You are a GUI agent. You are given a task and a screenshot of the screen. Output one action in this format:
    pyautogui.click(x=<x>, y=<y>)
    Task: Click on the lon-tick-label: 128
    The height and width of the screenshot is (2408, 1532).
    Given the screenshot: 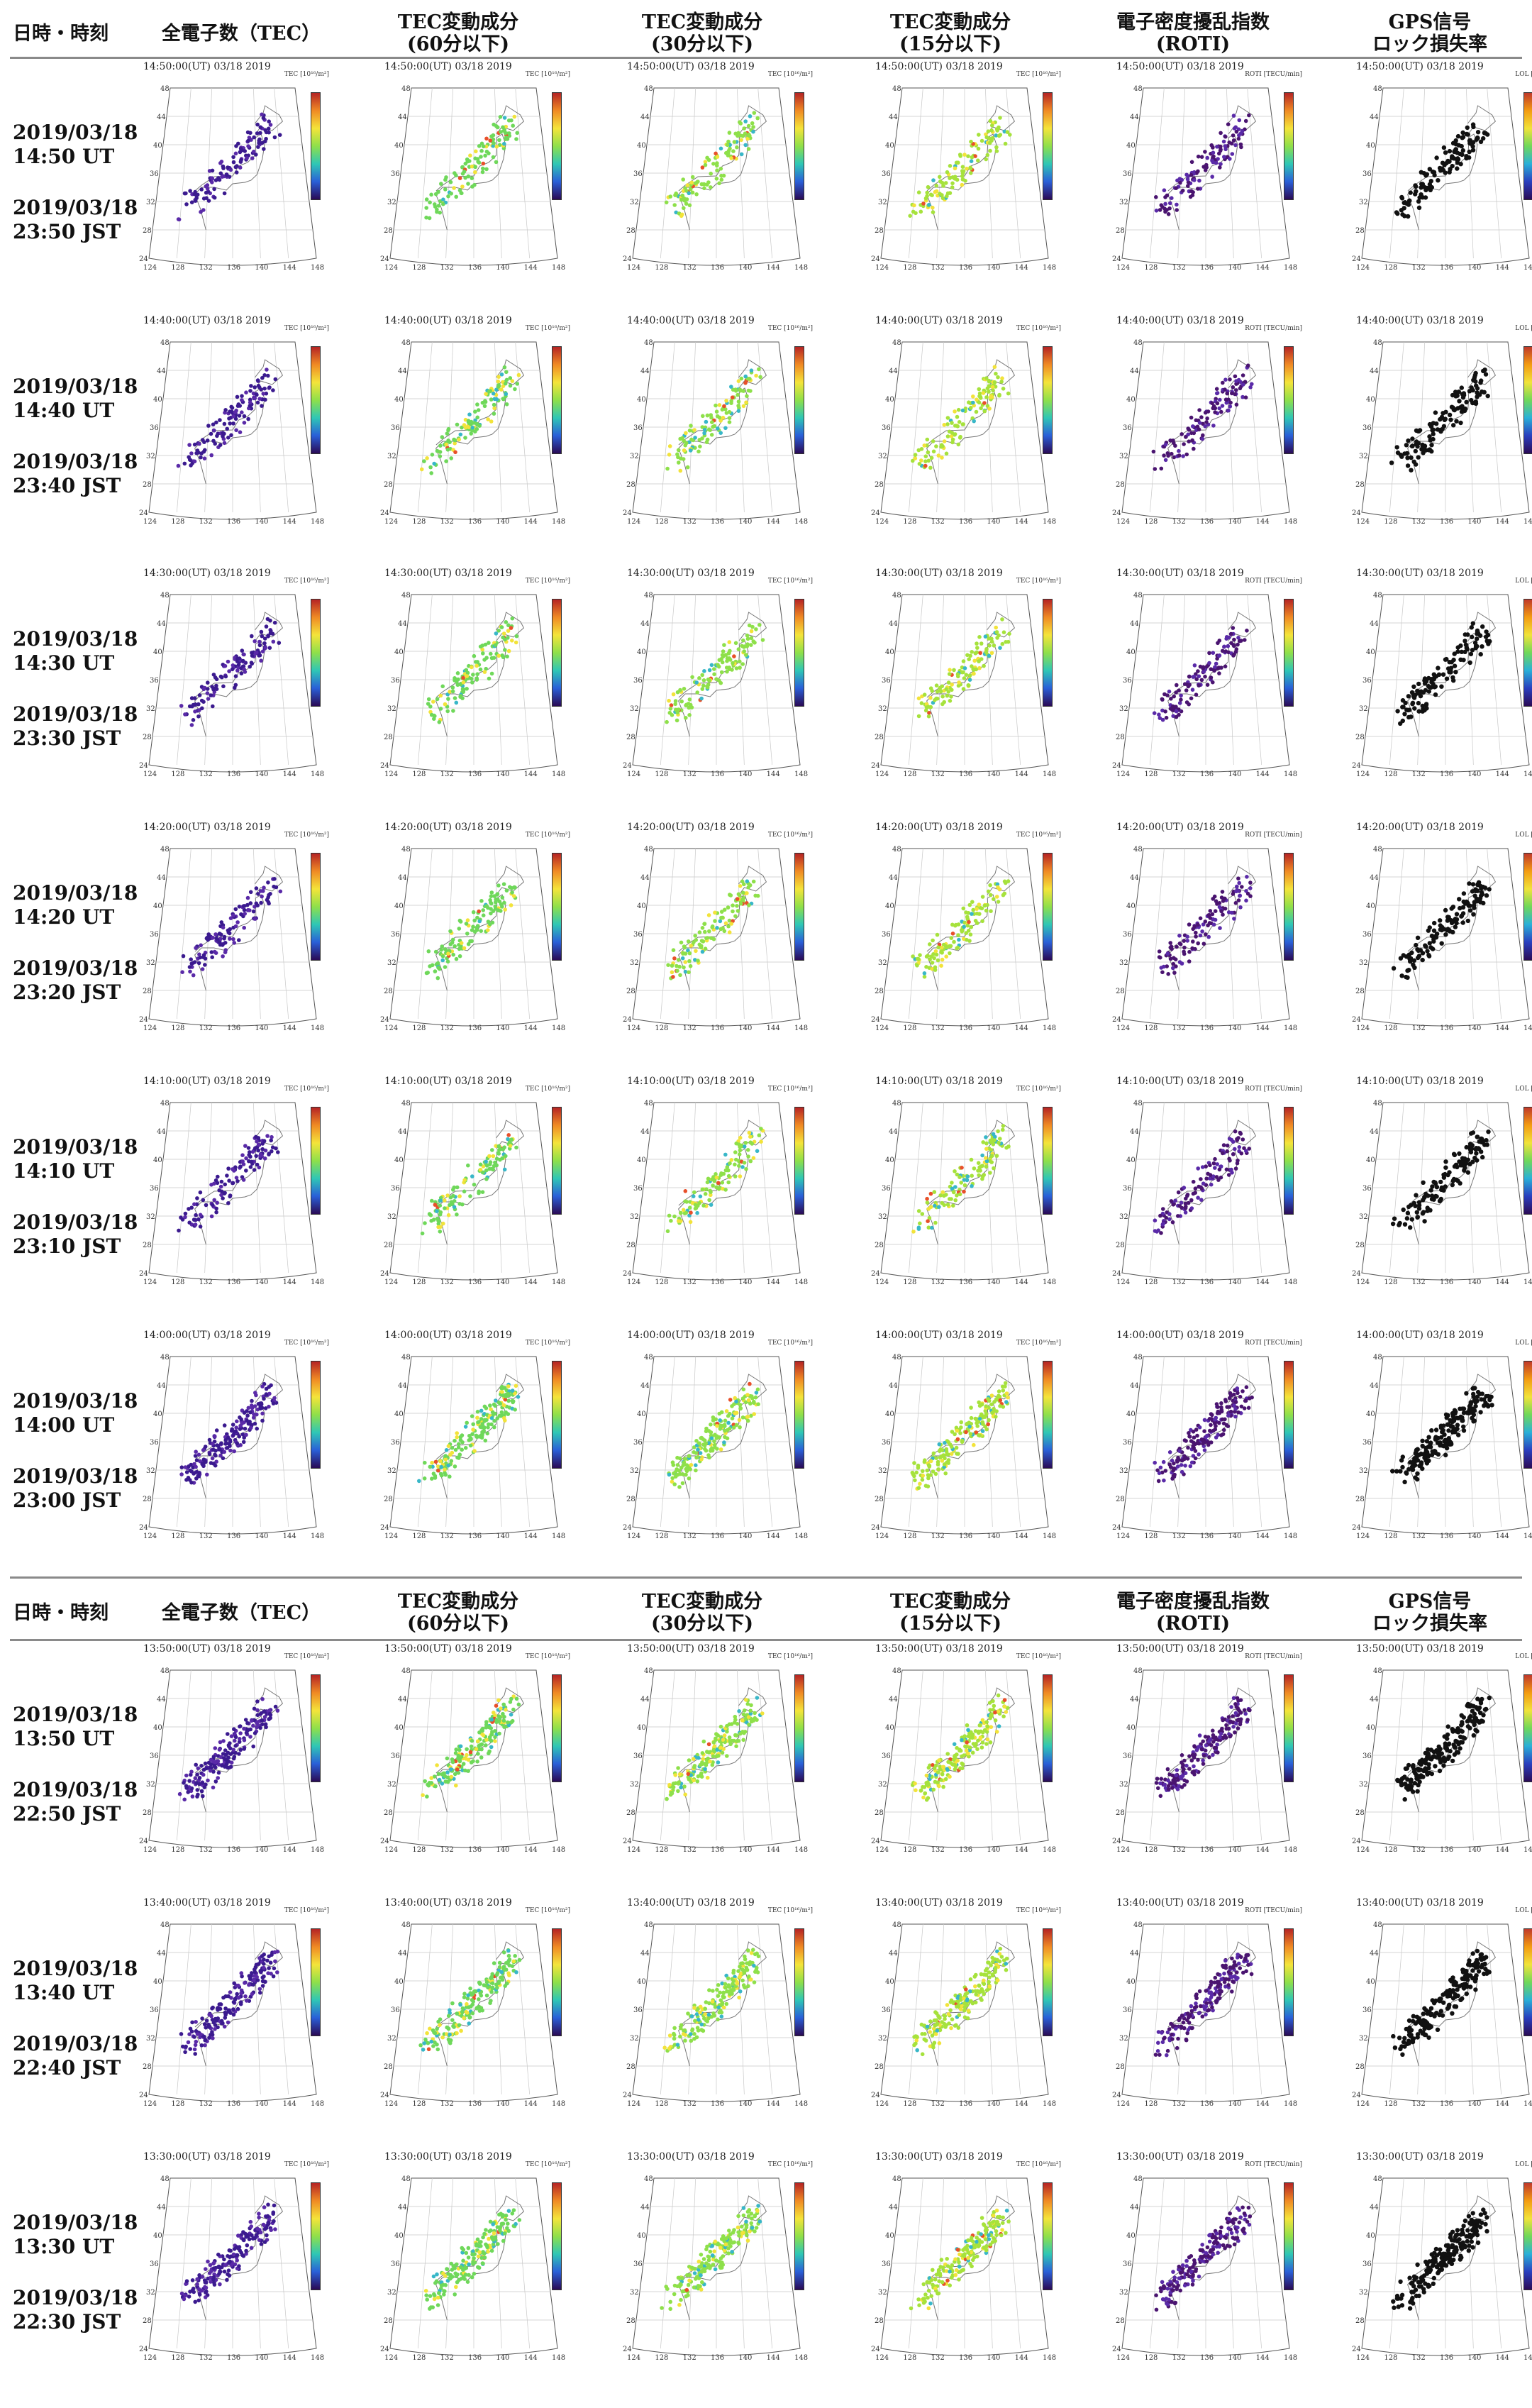 What is the action you would take?
    pyautogui.click(x=177, y=268)
    